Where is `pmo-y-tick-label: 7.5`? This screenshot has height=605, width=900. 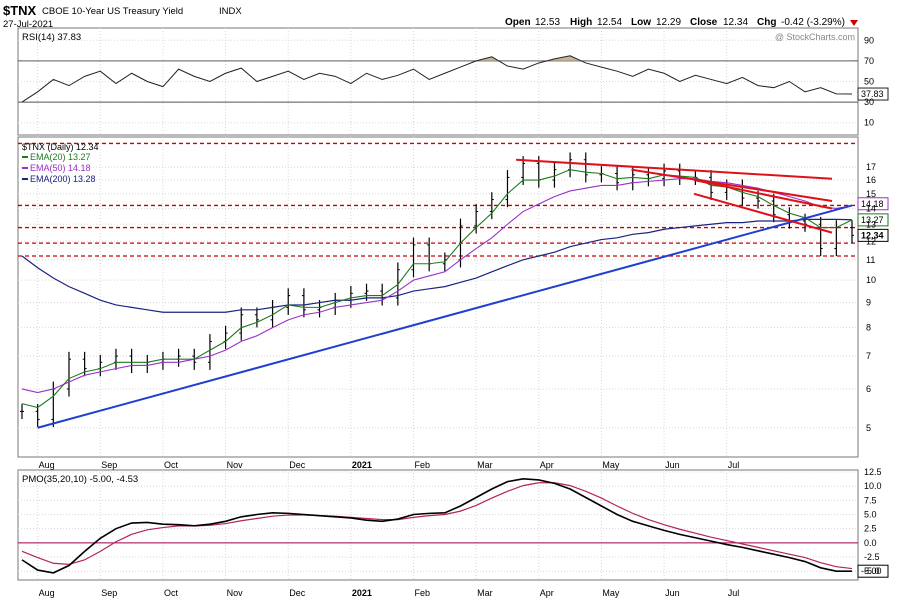
pmo-y-tick-label: 7.5 is located at coordinates (870, 500).